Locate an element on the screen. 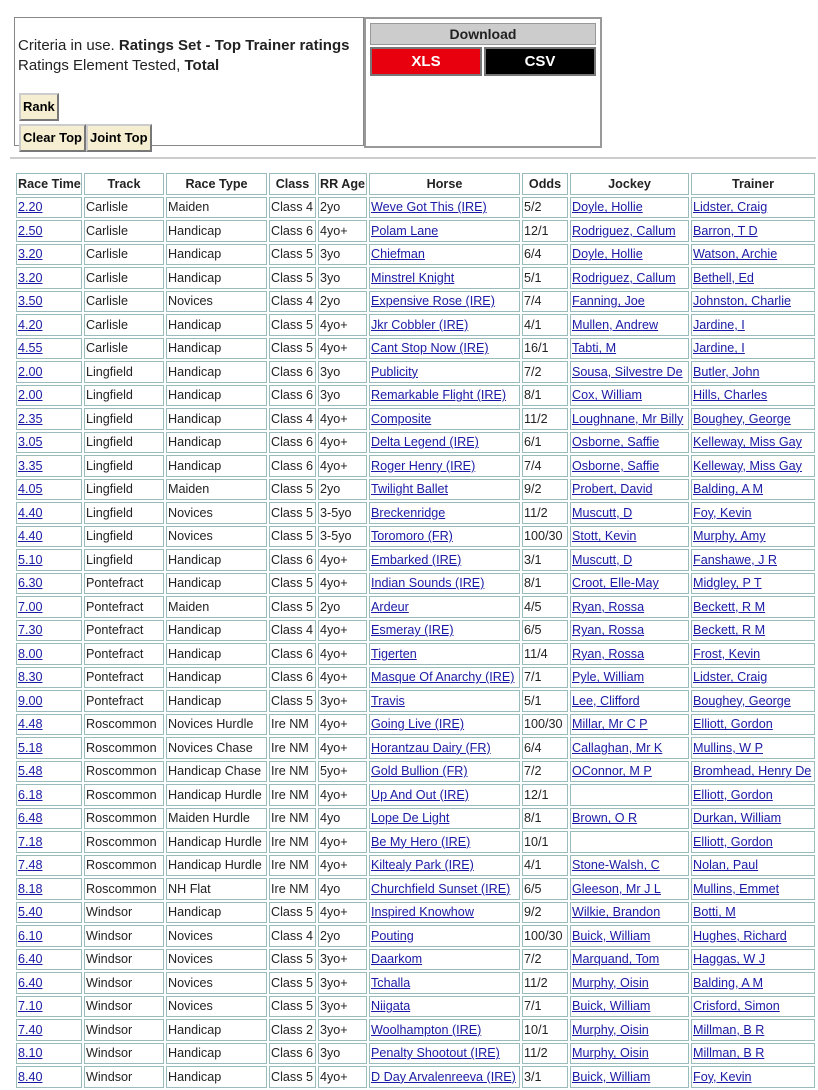 The image size is (818, 1090). cell-link: Muscutt, D is located at coordinates (602, 512).